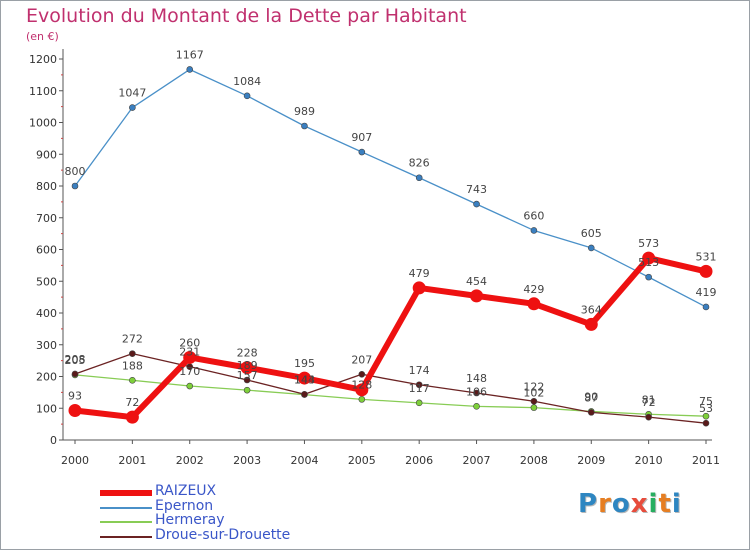  I want to click on data-label-hermeray: 170, so click(189, 371).